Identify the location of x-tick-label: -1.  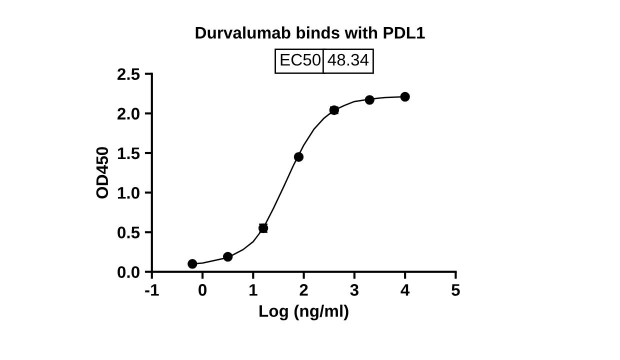
(152, 290).